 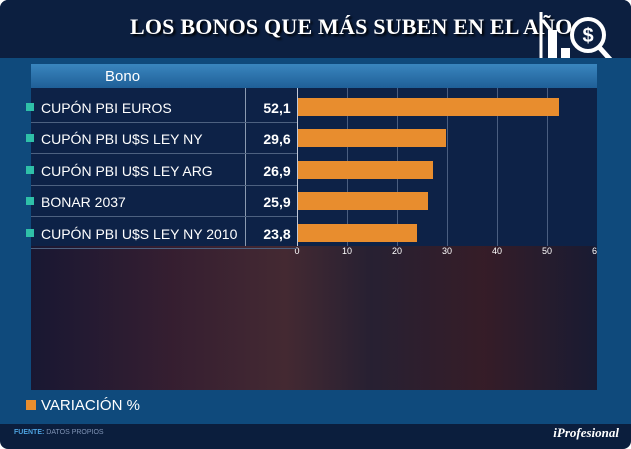 What do you see at coordinates (314, 76) in the screenshot?
I see `table-header: Bono` at bounding box center [314, 76].